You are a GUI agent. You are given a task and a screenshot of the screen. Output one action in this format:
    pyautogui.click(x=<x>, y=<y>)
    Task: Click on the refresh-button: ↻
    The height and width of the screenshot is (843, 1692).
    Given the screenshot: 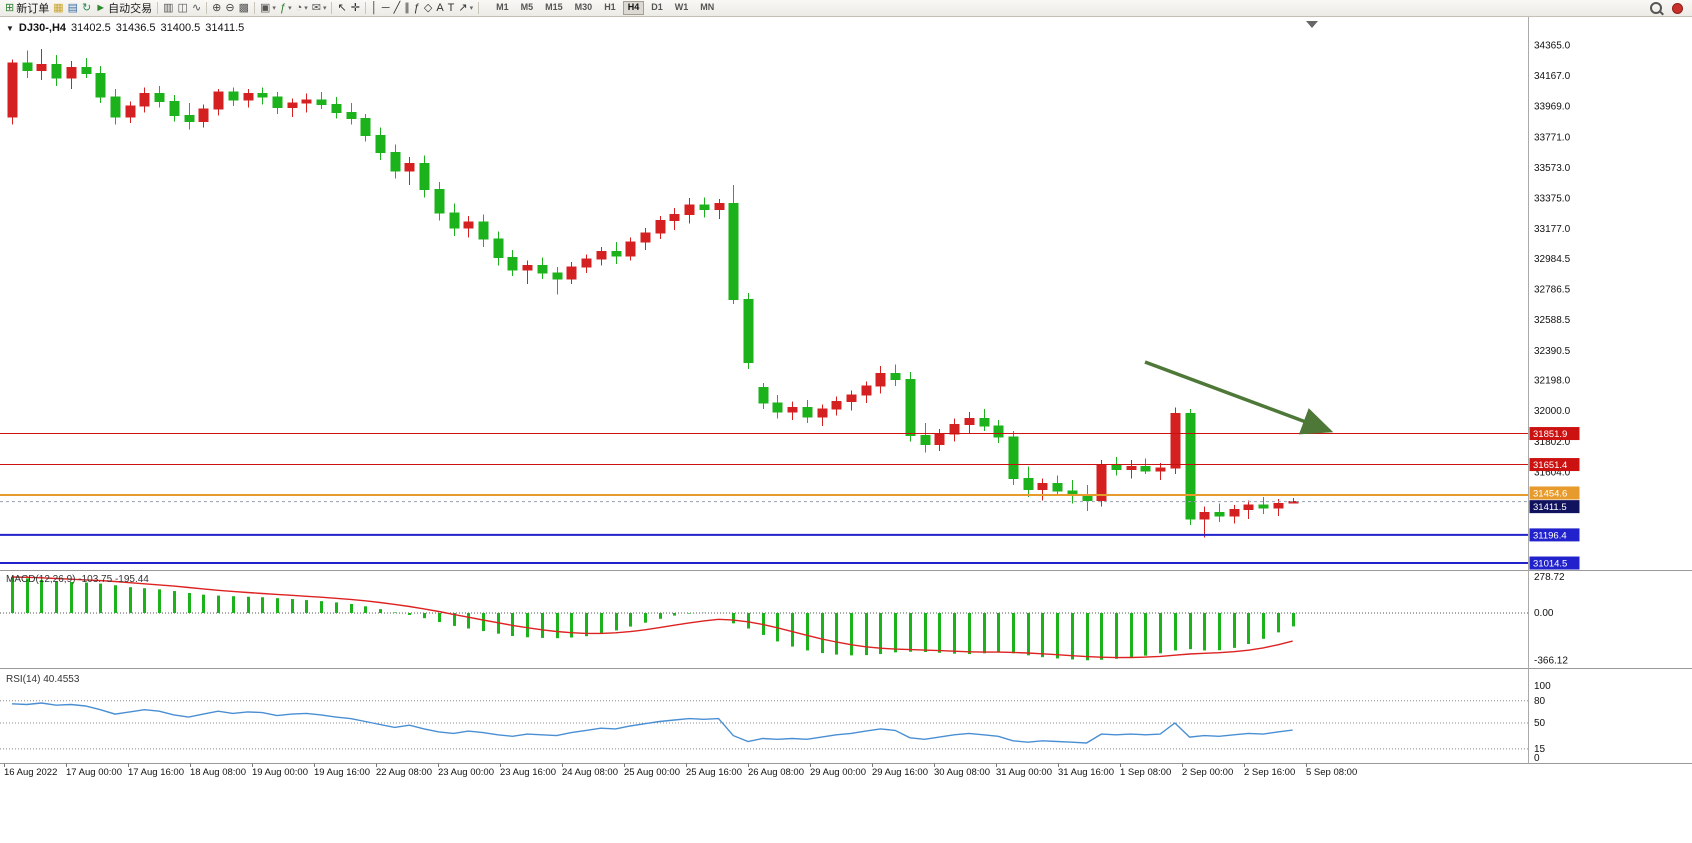 What is the action you would take?
    pyautogui.click(x=86, y=8)
    